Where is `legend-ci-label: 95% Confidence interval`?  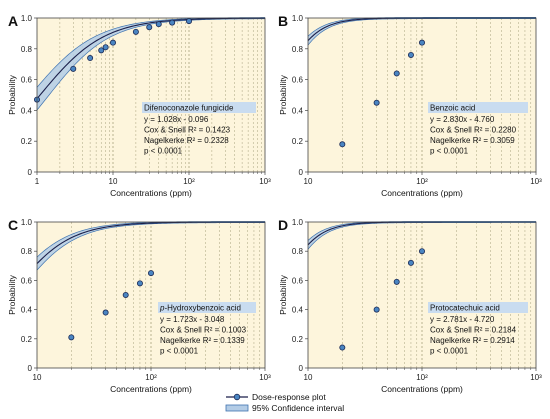
legend-ci-label: 95% Confidence interval is located at coordinates (298, 408).